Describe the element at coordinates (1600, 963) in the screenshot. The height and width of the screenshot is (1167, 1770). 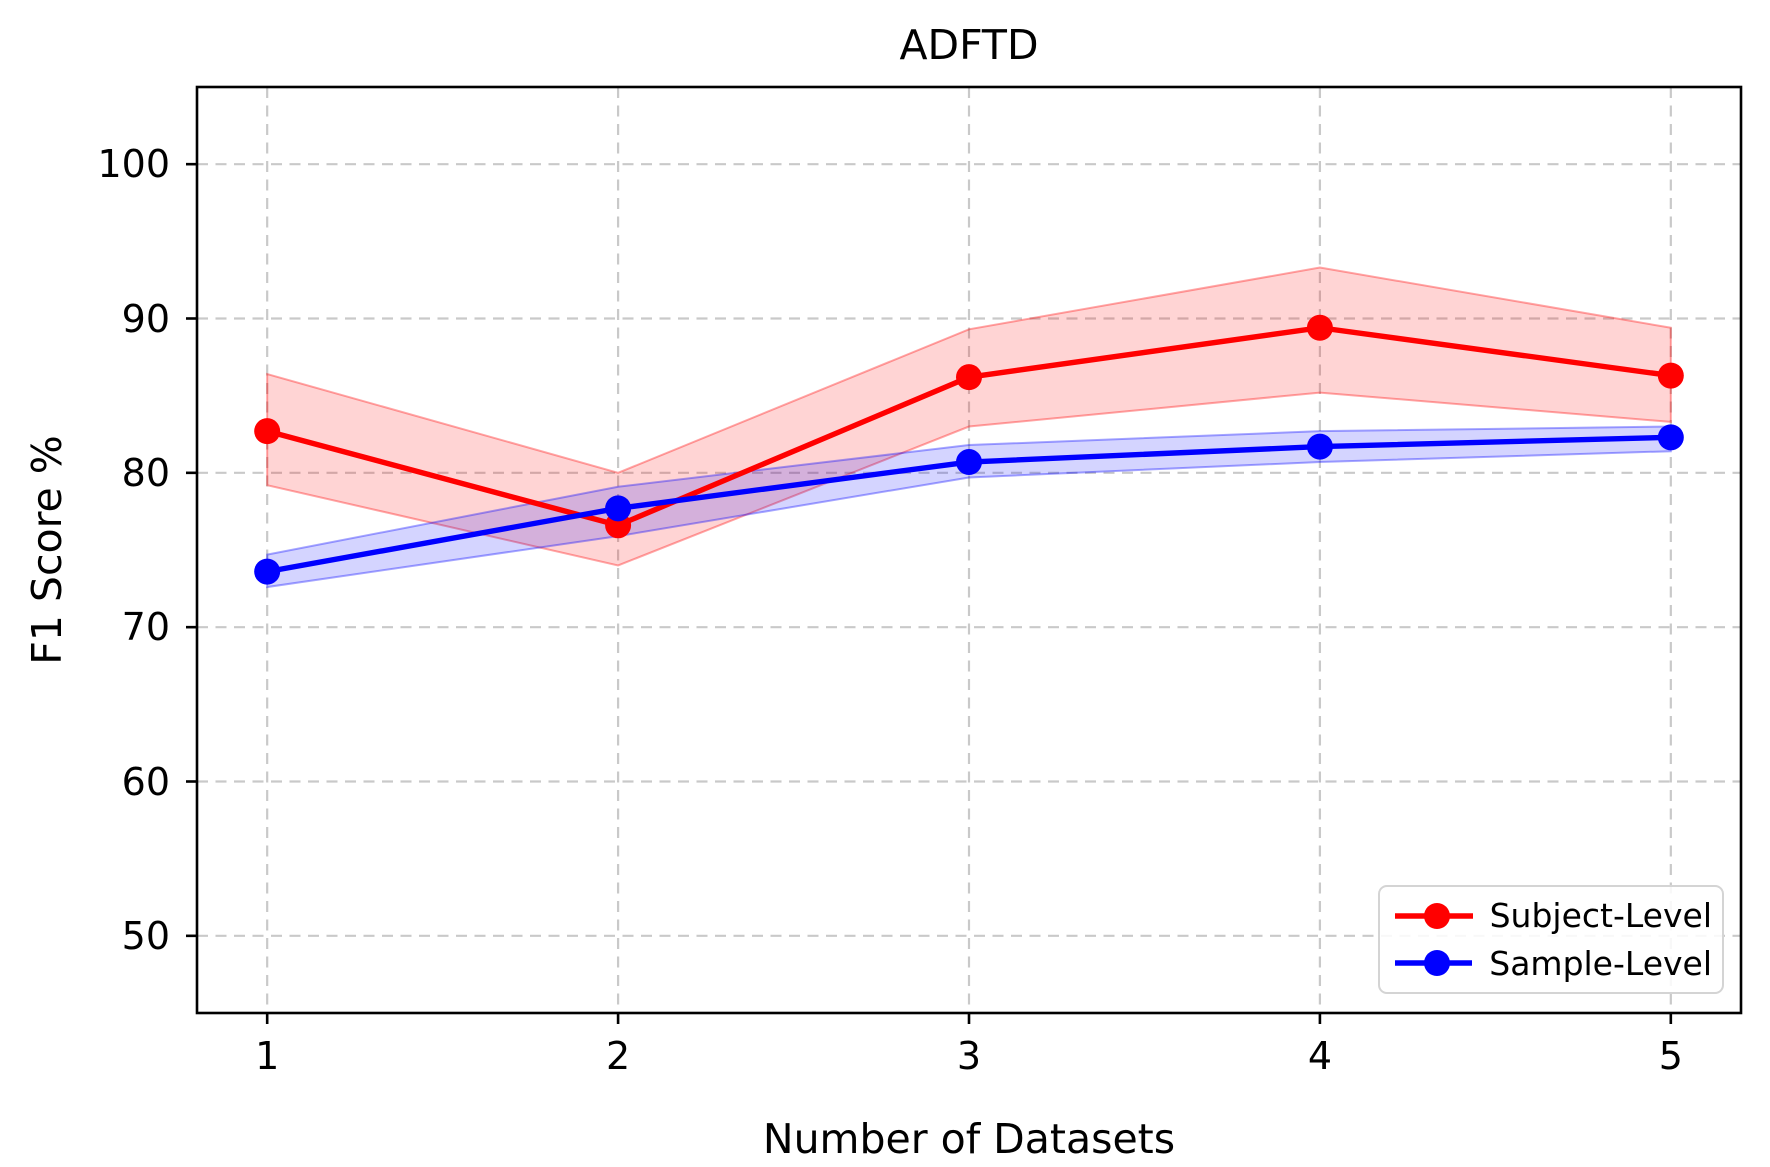
I see `legend-label-sample-level: Sample-Level` at that location.